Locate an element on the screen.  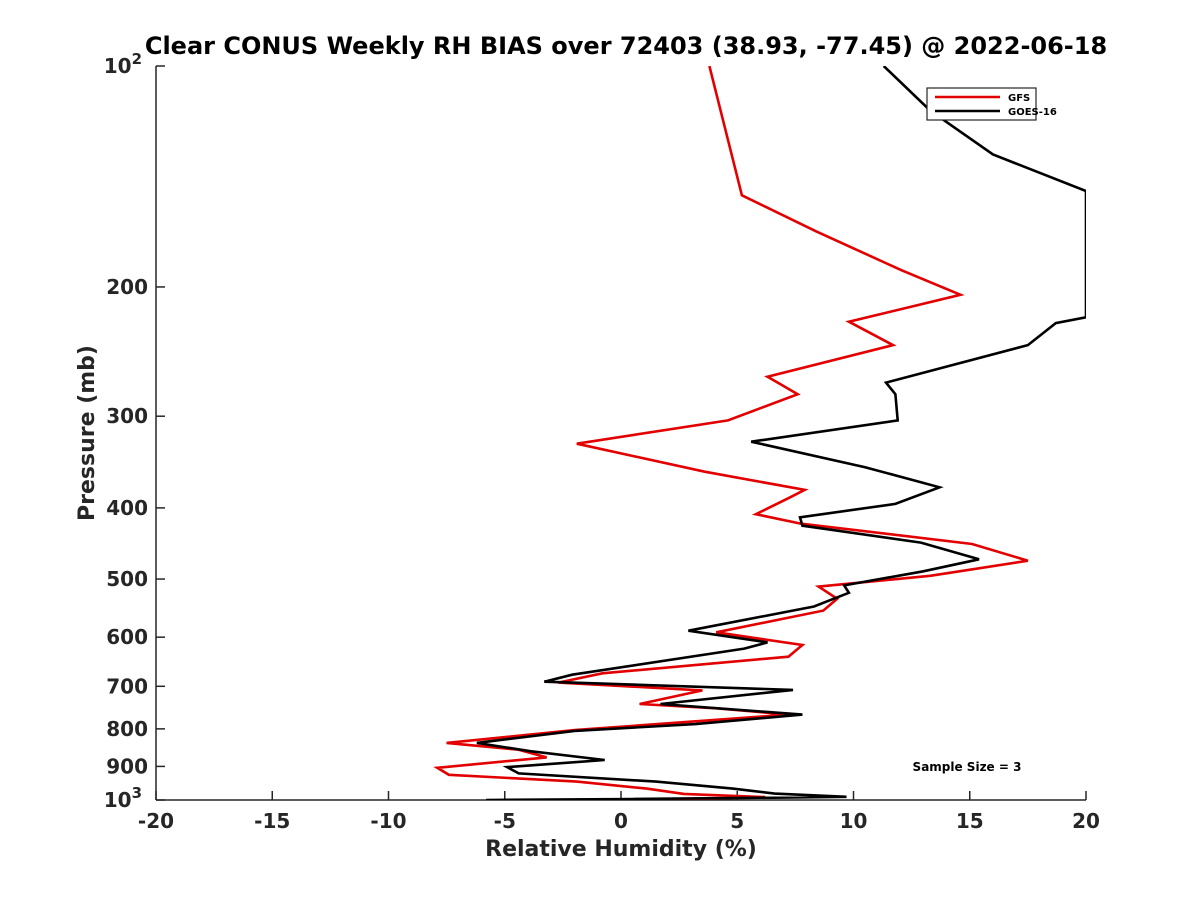
x-tick-label: 0 is located at coordinates (621, 821).